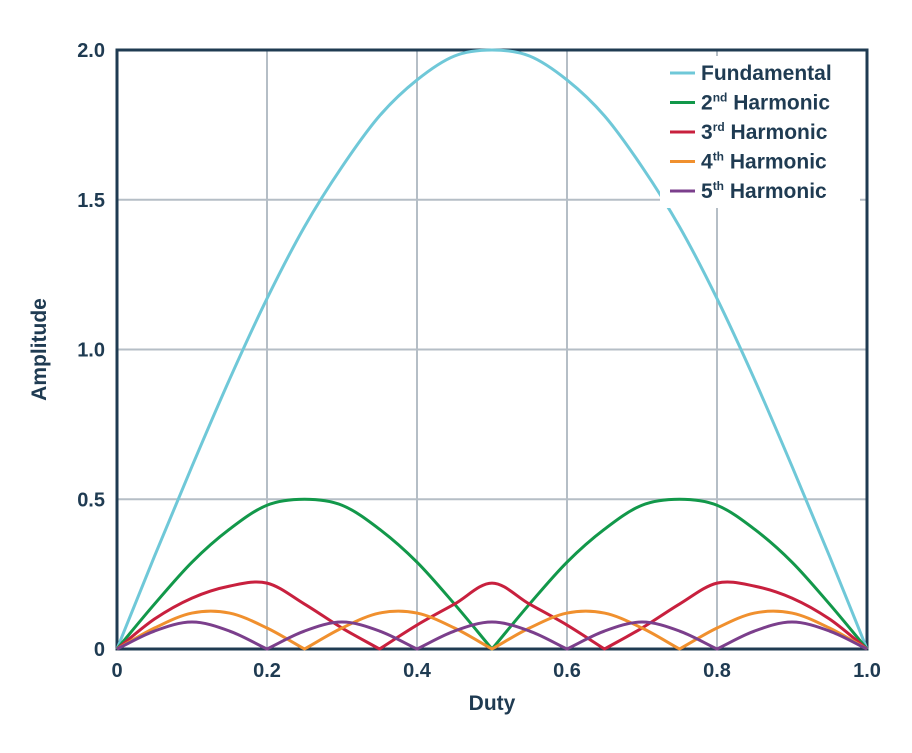 The width and height of the screenshot is (912, 753). I want to click on x-tick-label: 0.8, so click(717, 671).